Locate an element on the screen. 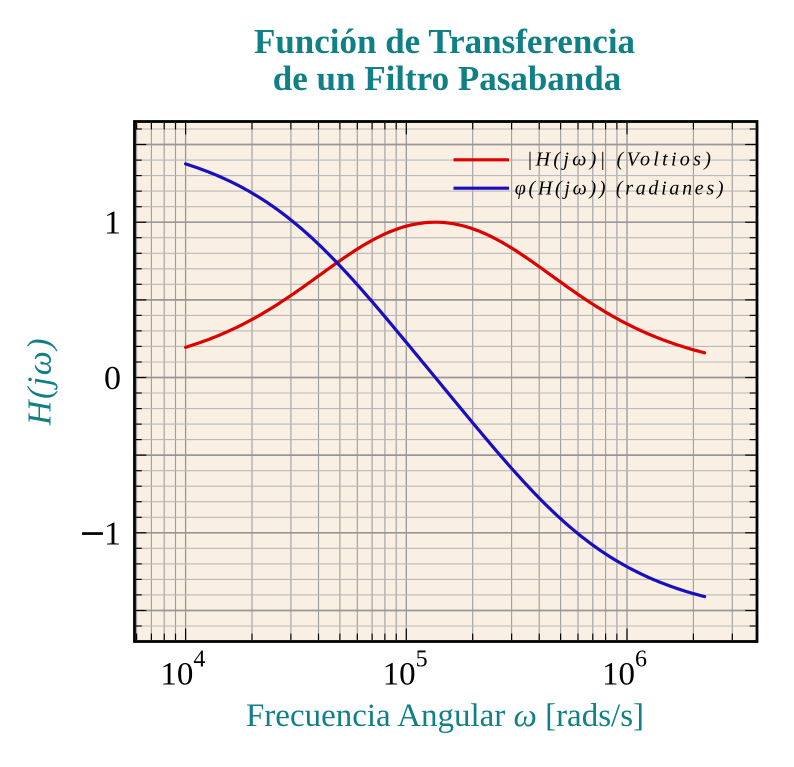  svg-text: φ(H(jω)) (radianes) is located at coordinates (620, 189).